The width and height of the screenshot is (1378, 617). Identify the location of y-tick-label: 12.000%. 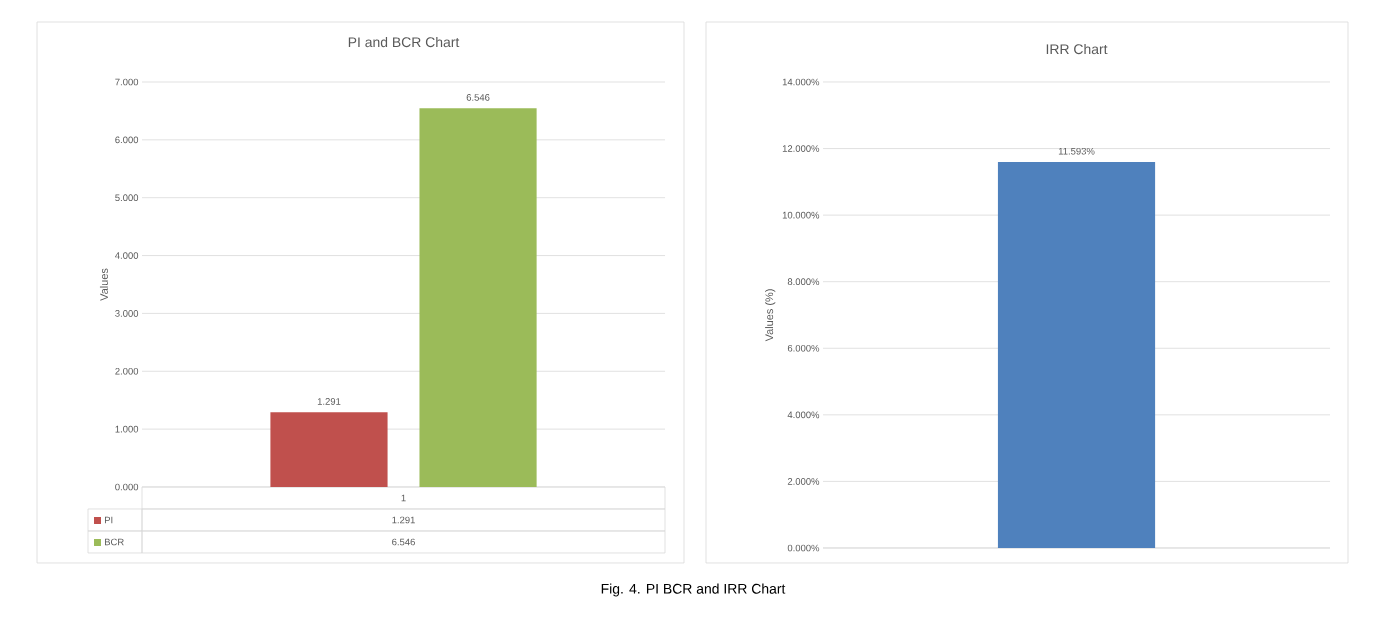
(801, 148).